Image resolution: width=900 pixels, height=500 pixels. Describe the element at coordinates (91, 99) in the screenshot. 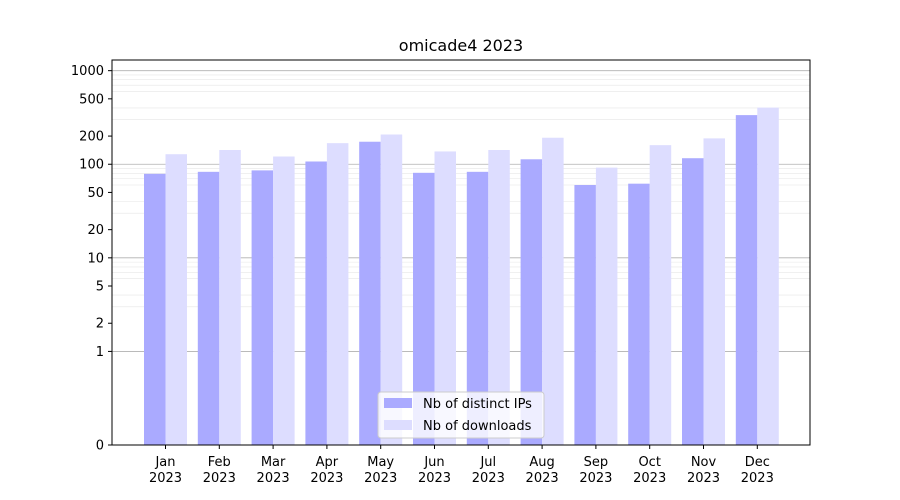

I see `y-tick-label: 500` at that location.